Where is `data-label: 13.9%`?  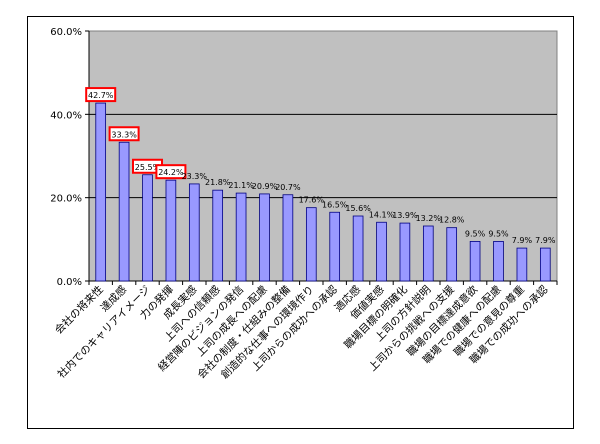
data-label: 13.9% is located at coordinates (405, 215).